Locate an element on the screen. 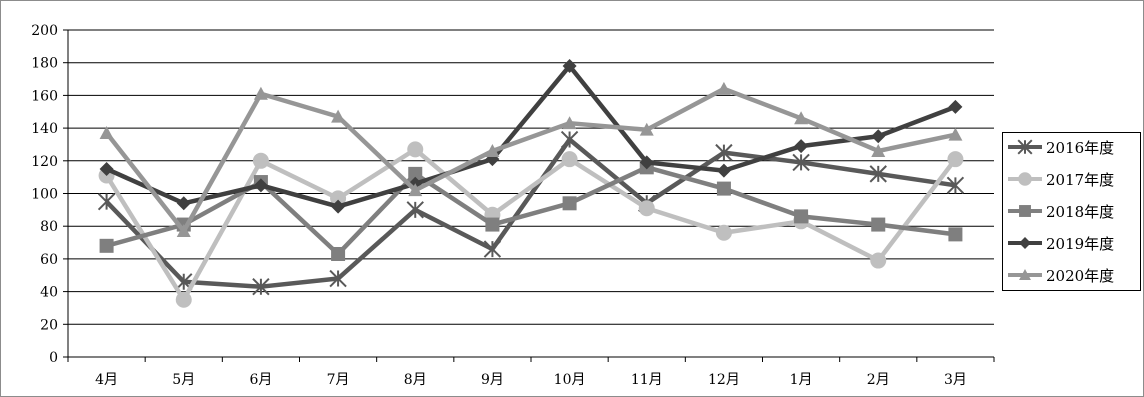  y-tick-label: 140 is located at coordinates (44, 129).